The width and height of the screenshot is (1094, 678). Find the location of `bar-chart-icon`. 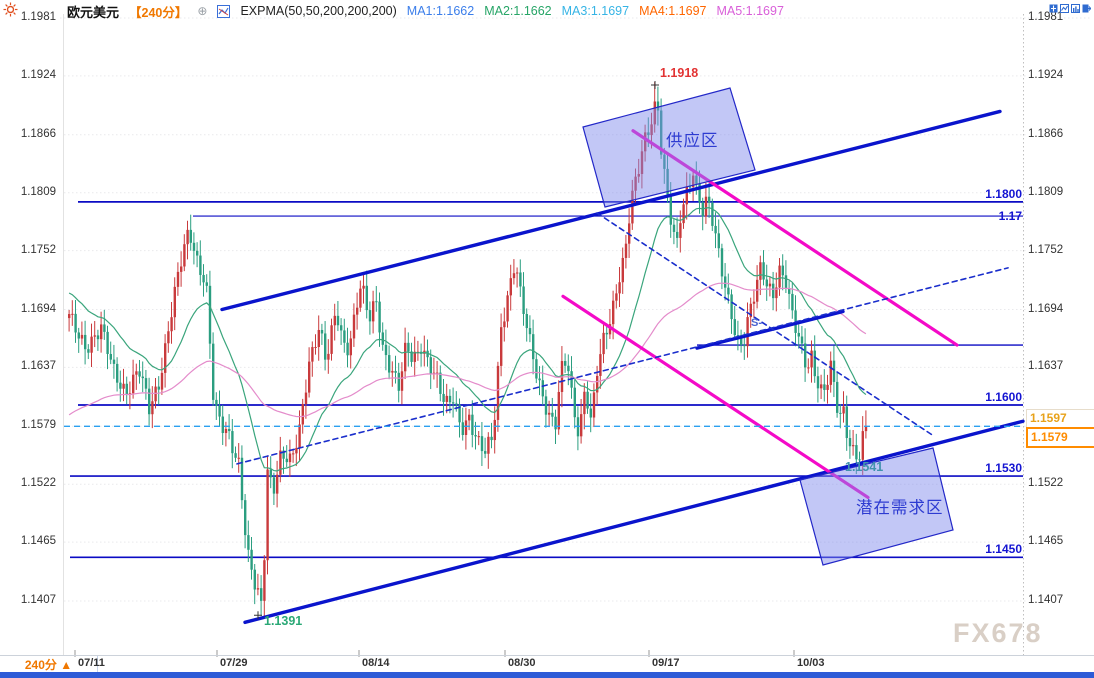

bar-chart-icon is located at coordinates (1075, 8).